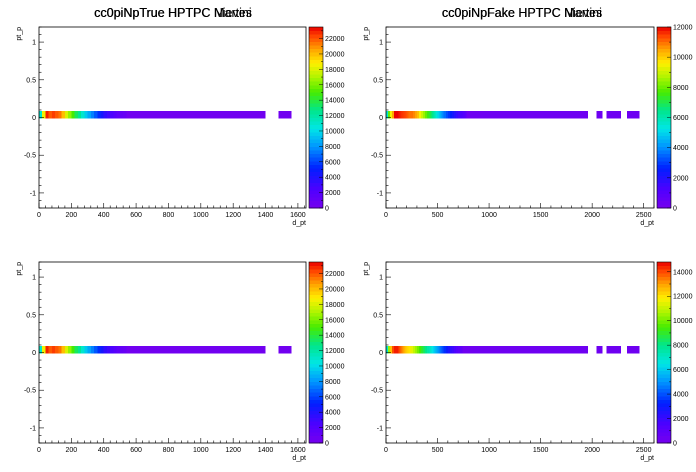 Image resolution: width=696 pixels, height=472 pixels. What do you see at coordinates (644, 450) in the screenshot?
I see `x-tick-label: 2500` at bounding box center [644, 450].